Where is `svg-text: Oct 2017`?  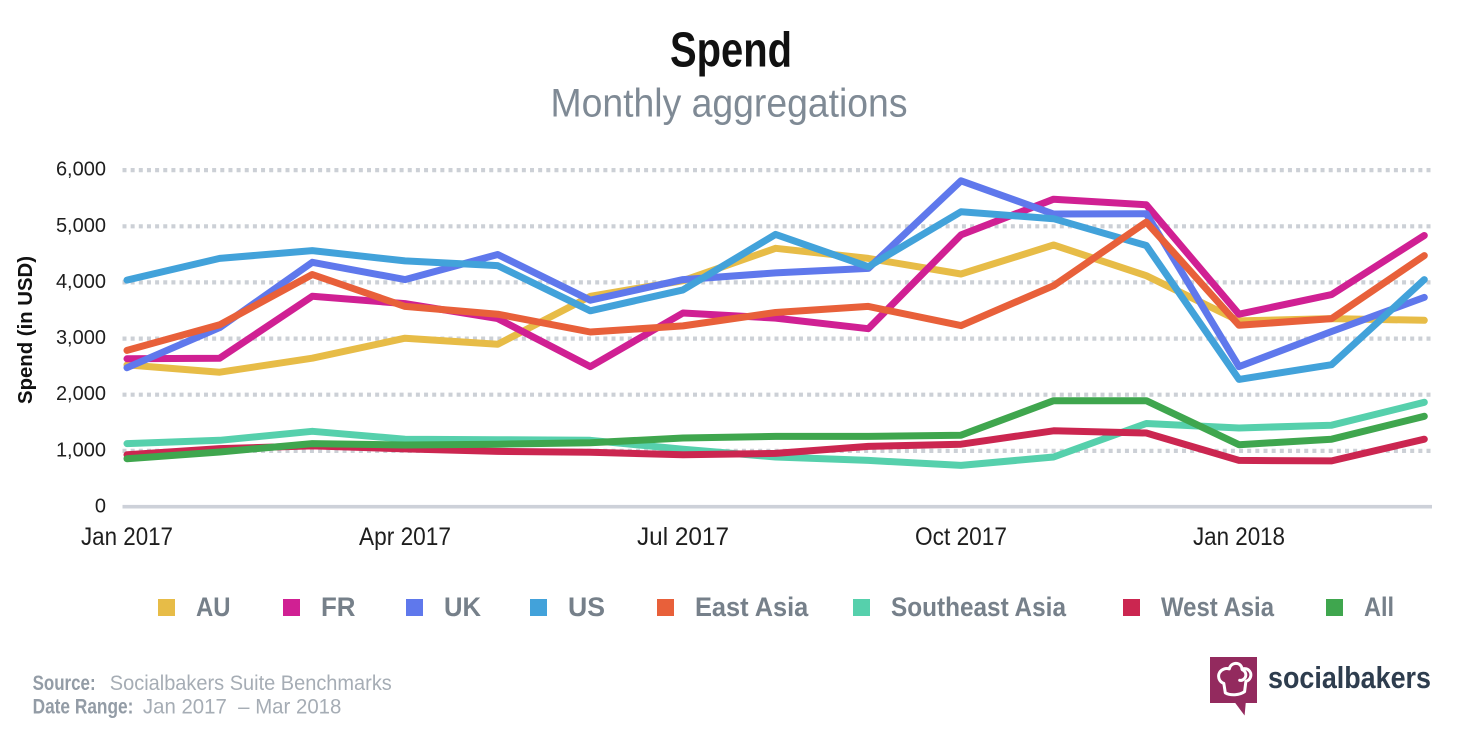
svg-text: Oct 2017 is located at coordinates (961, 537).